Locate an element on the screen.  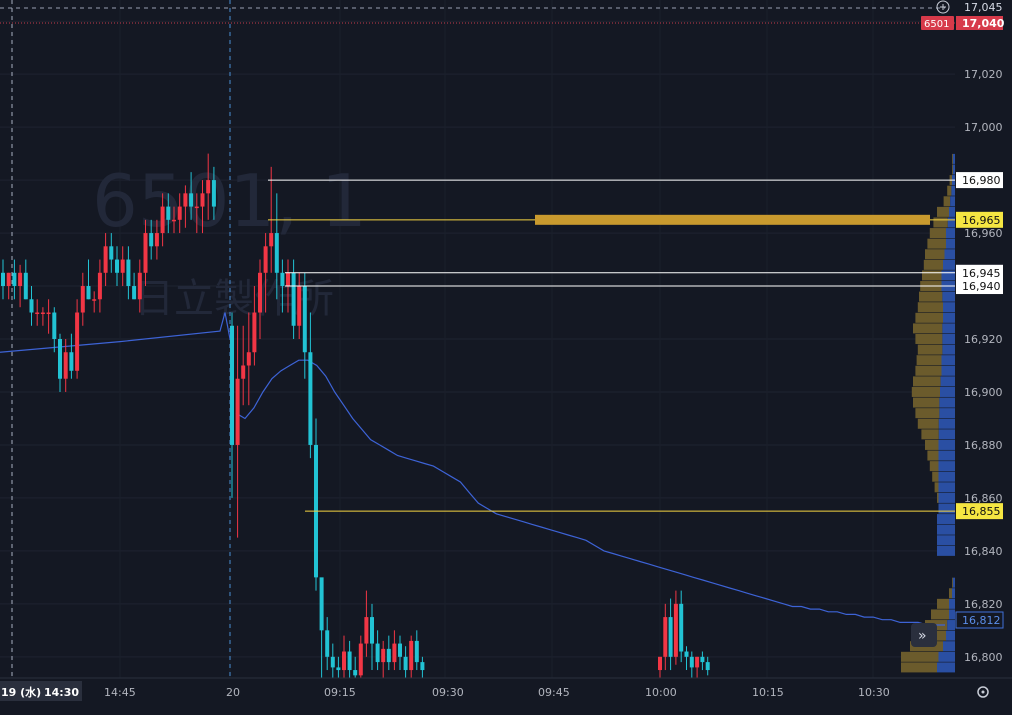
price-tick-label: 16,880 is located at coordinates (983, 445).